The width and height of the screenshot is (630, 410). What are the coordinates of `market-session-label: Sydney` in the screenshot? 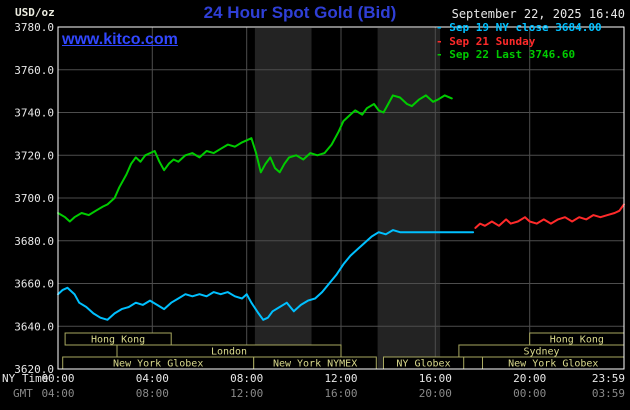 It's located at (541, 352).